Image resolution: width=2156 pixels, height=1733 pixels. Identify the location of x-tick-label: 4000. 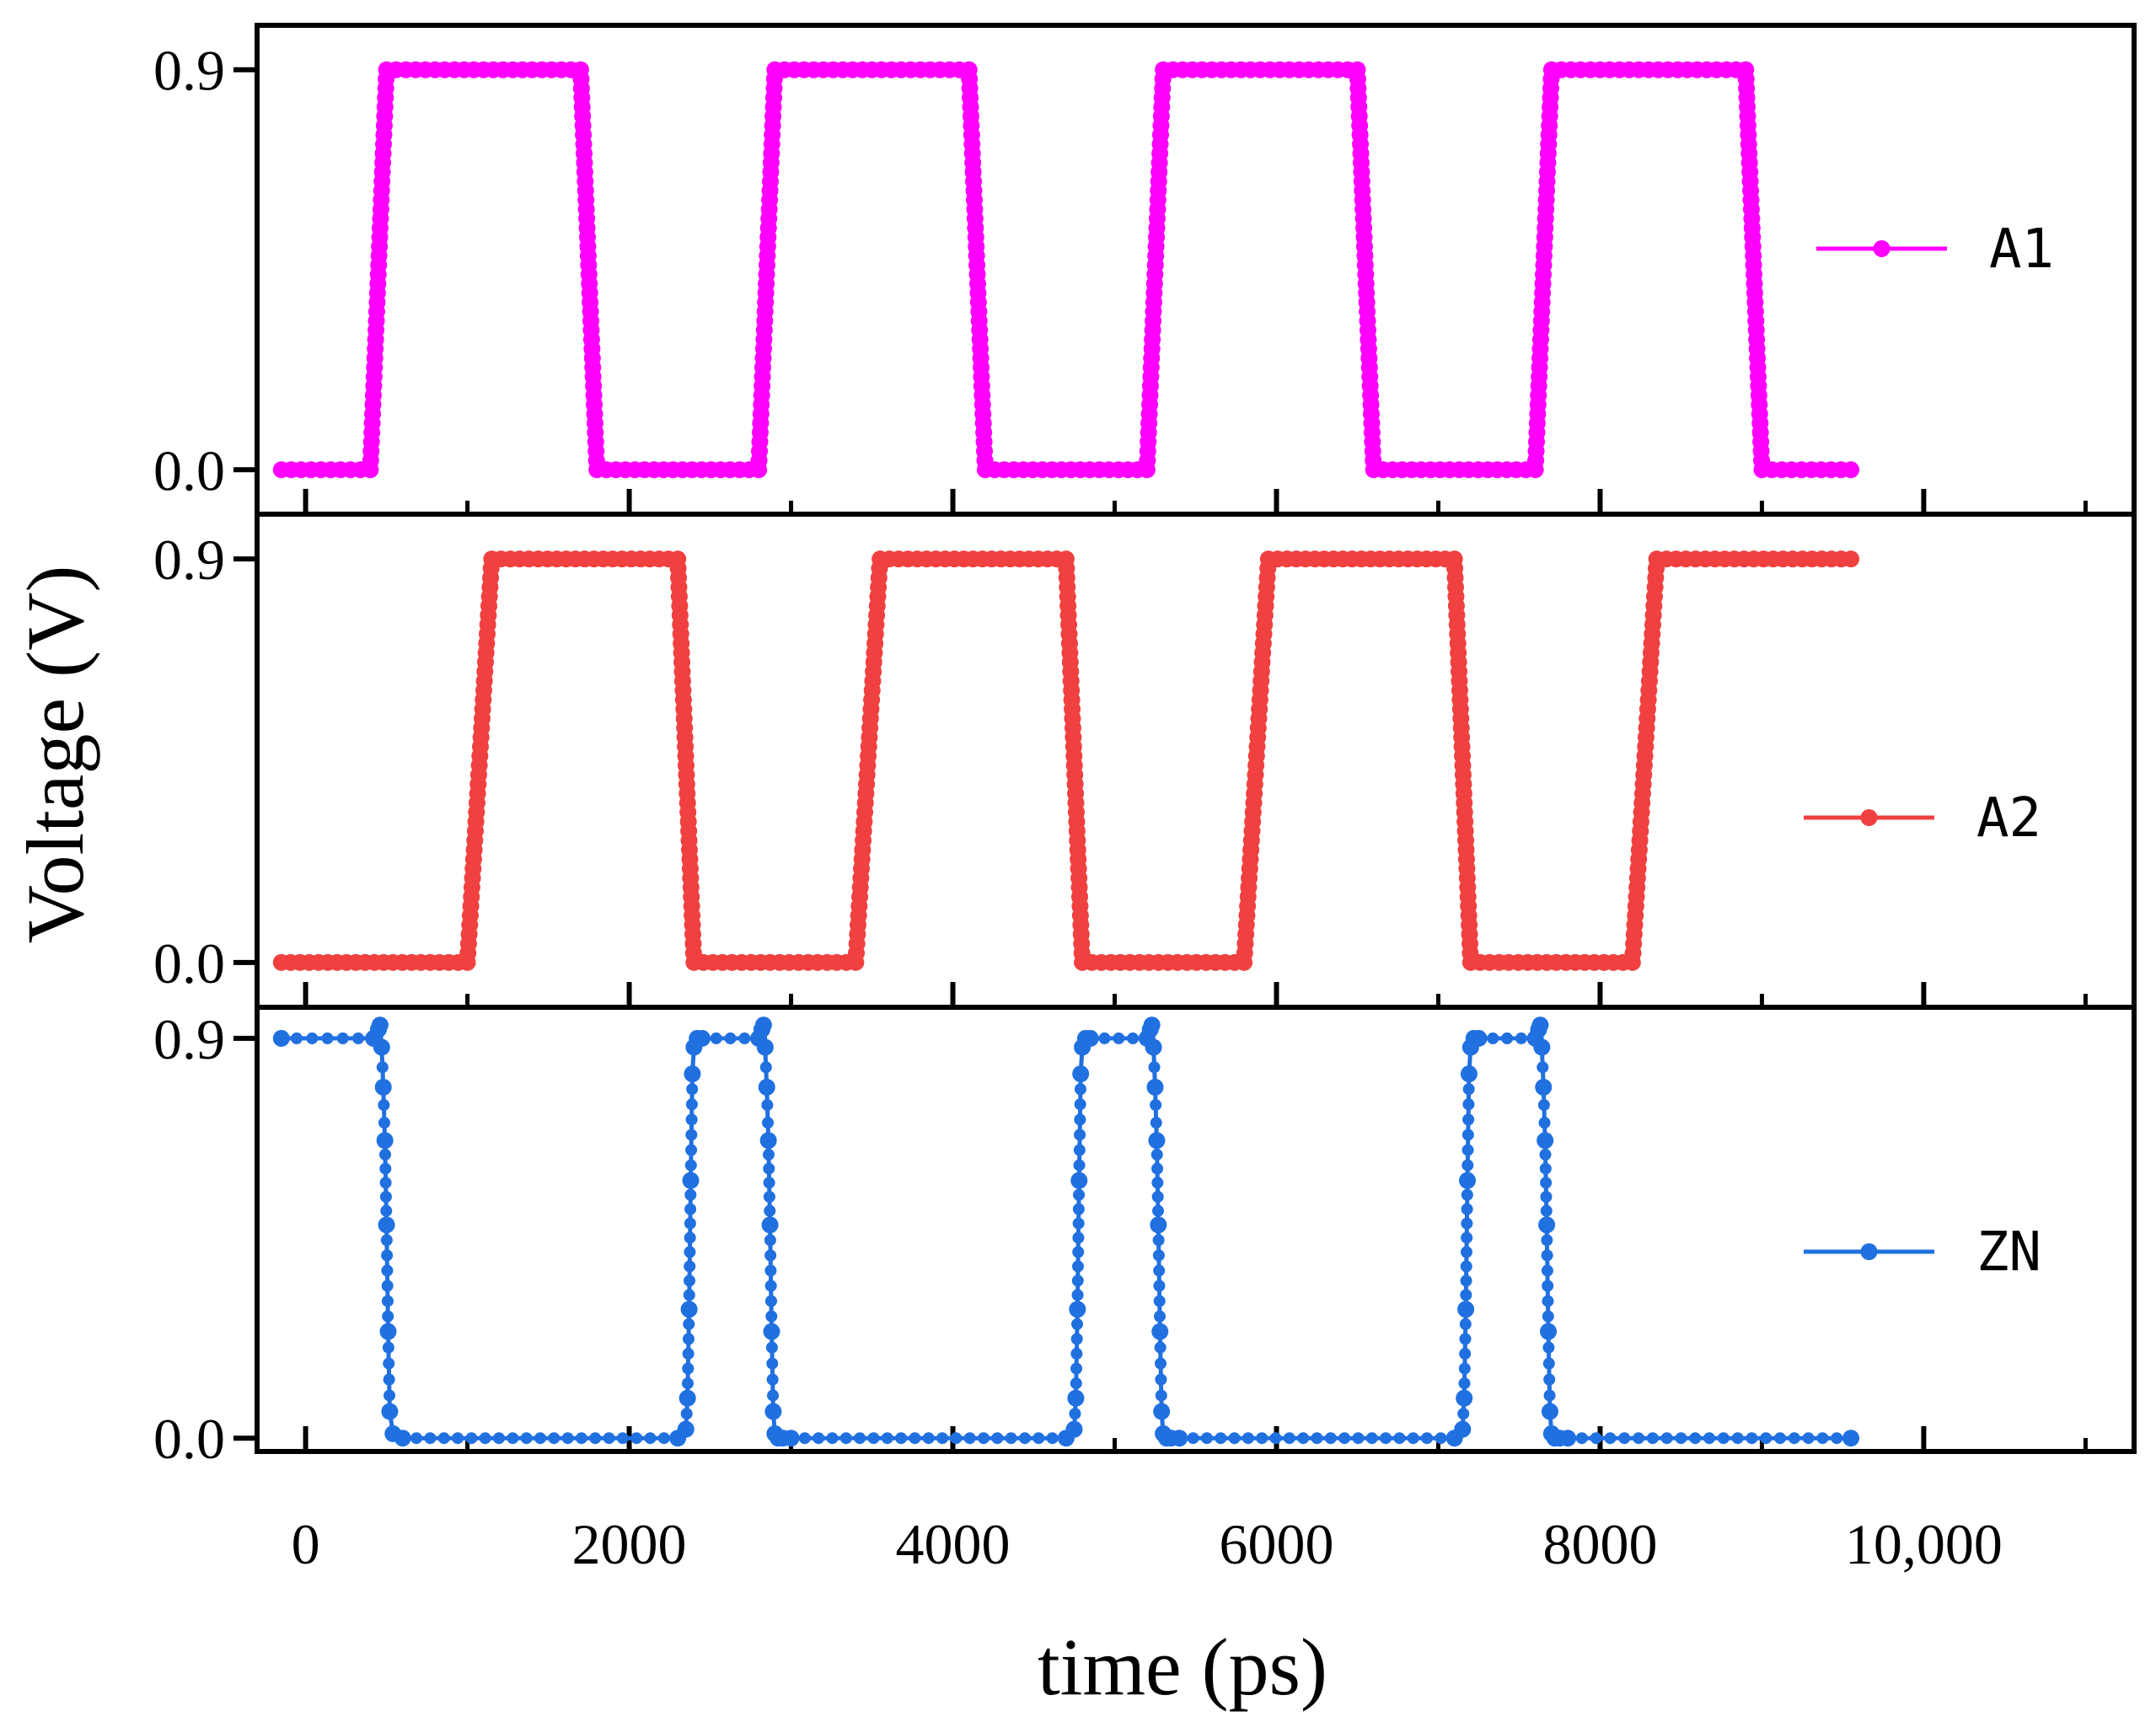
(953, 1544).